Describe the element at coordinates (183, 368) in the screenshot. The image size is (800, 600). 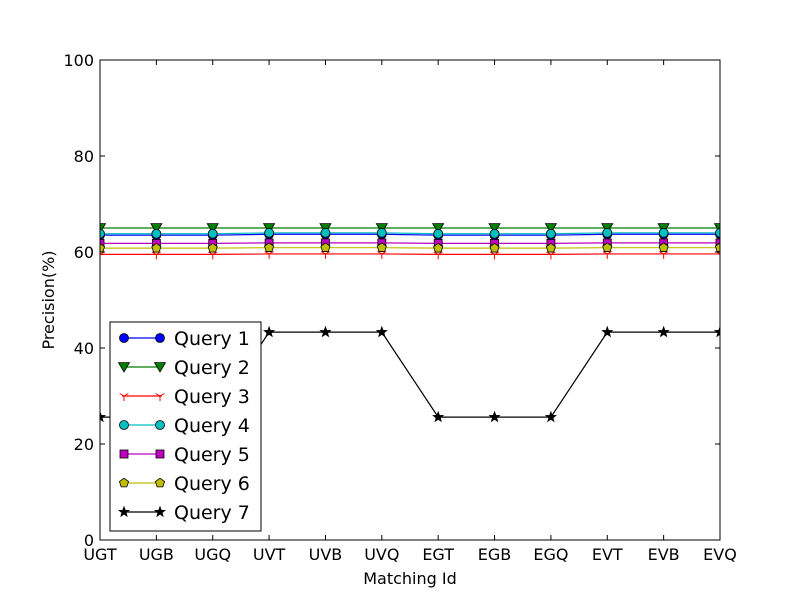
I see `legend-entry: Query 2` at that location.